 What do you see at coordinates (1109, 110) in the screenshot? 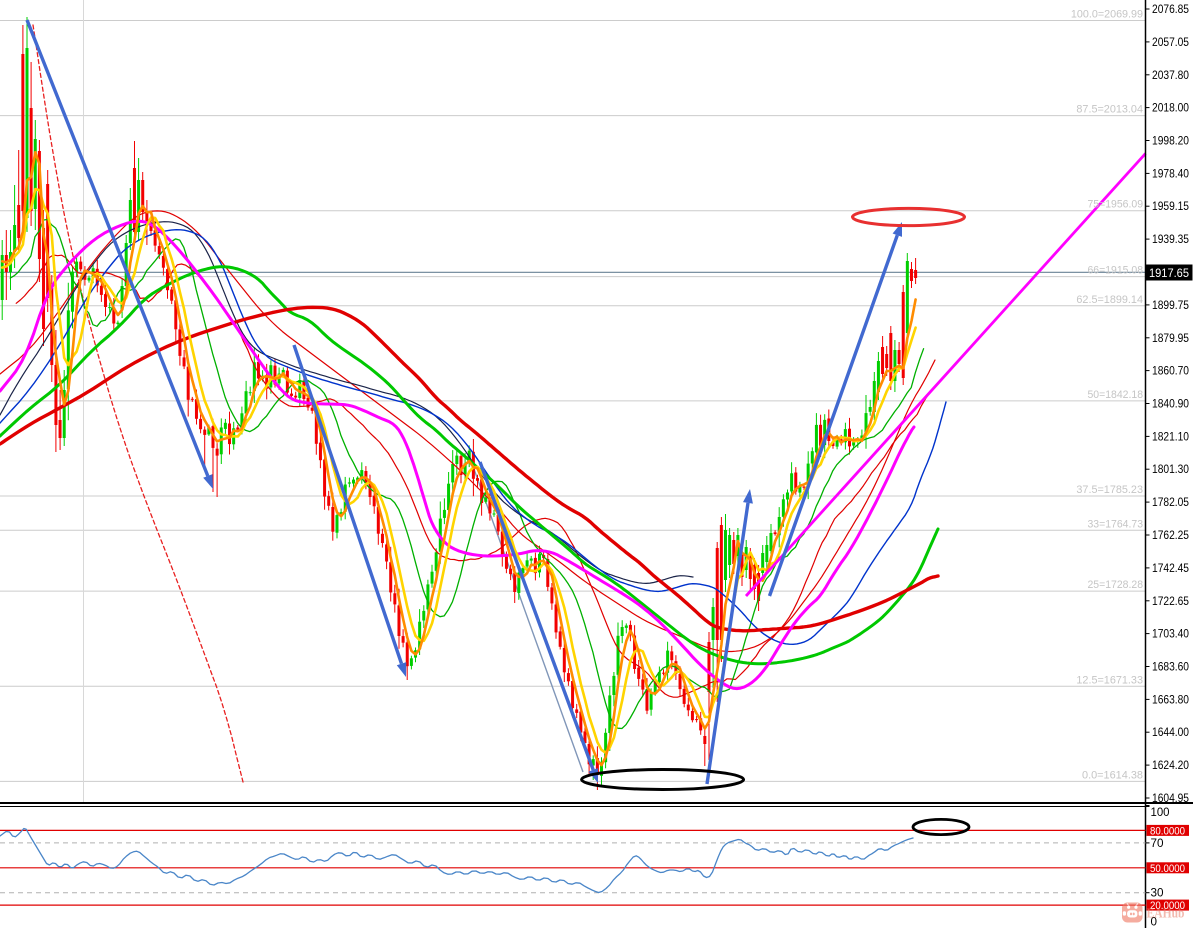
I see `svg-text: 87.5=2013.04` at bounding box center [1109, 110].